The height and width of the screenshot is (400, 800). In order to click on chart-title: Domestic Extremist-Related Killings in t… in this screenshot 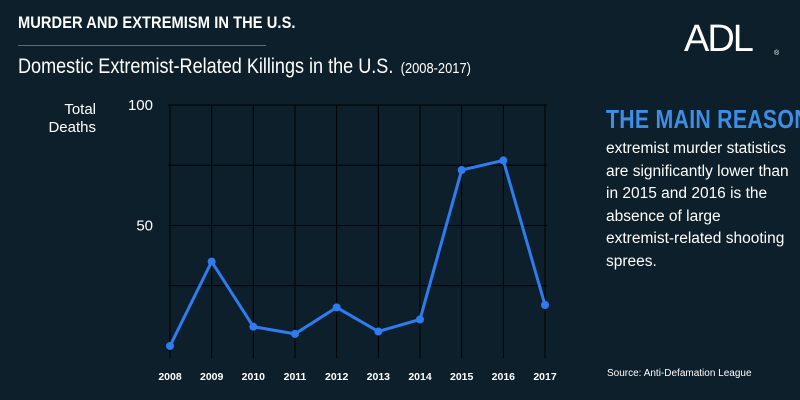, I will do `click(244, 67)`.